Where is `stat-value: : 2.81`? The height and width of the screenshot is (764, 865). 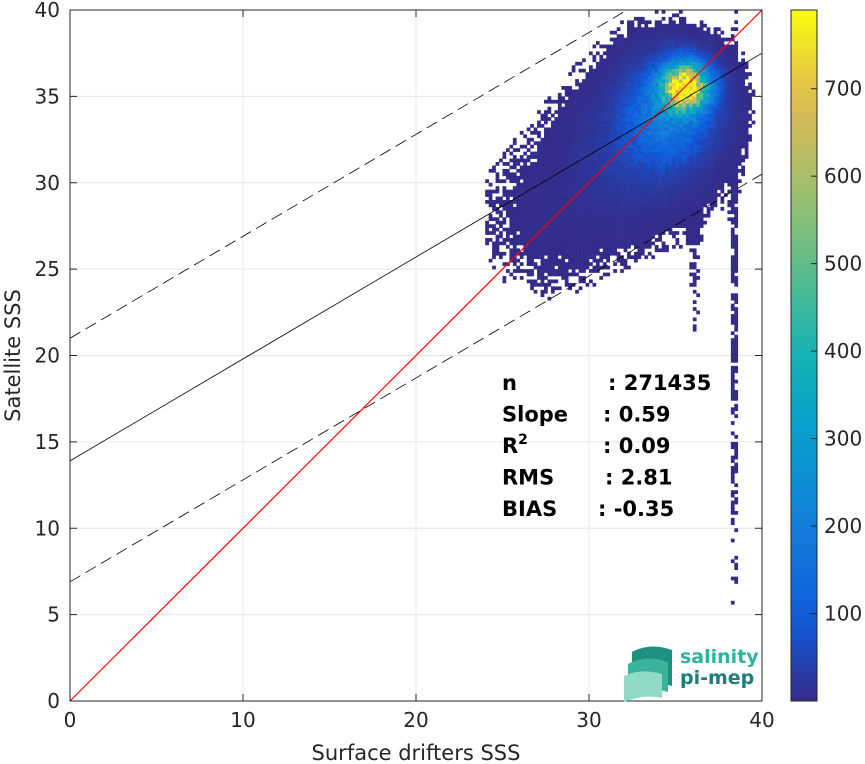 stat-value: : 2.81 is located at coordinates (639, 478).